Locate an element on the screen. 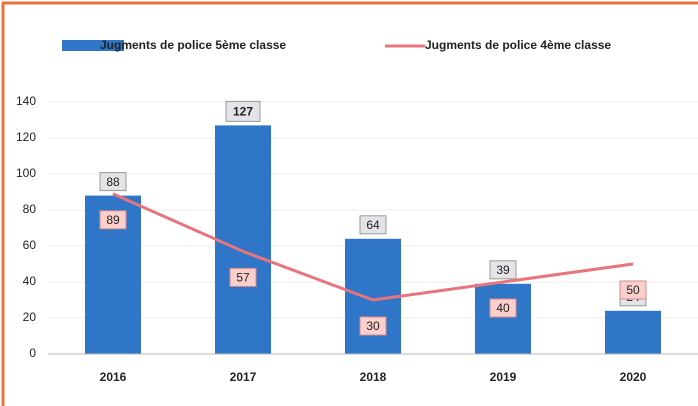  y-tick-label: 140 is located at coordinates (26, 101).